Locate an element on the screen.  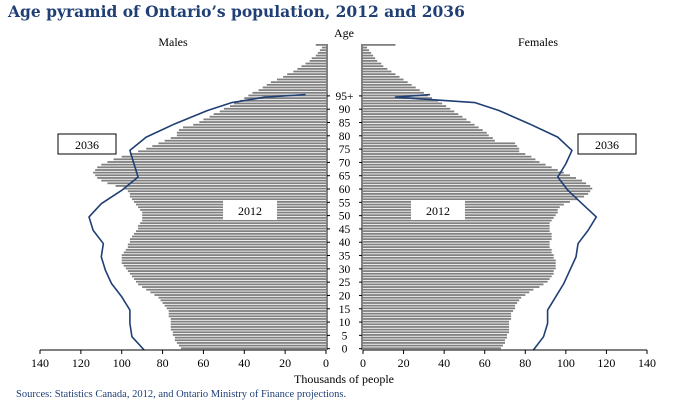
age-axis-label: Age is located at coordinates (344, 33).